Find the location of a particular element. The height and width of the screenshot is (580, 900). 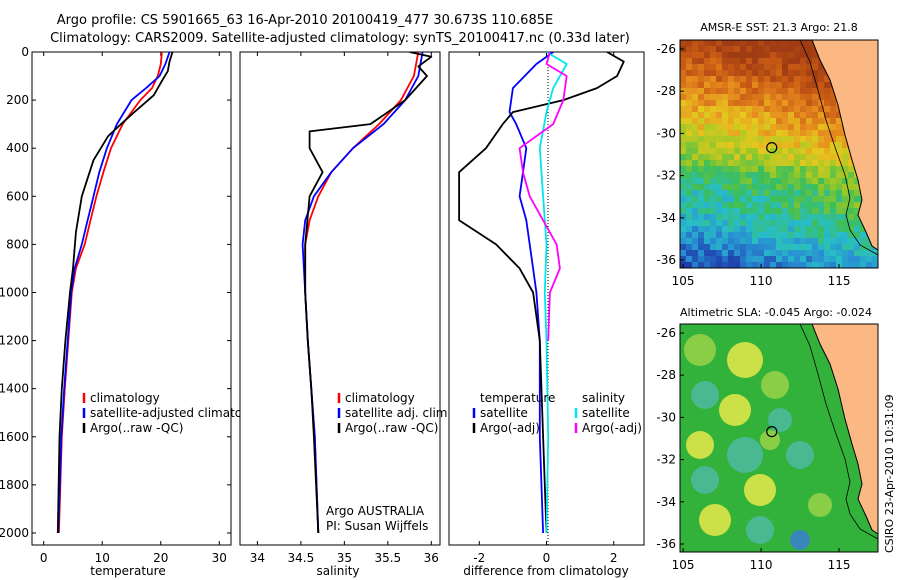

lat-tick-label: -36 is located at coordinates (666, 260).